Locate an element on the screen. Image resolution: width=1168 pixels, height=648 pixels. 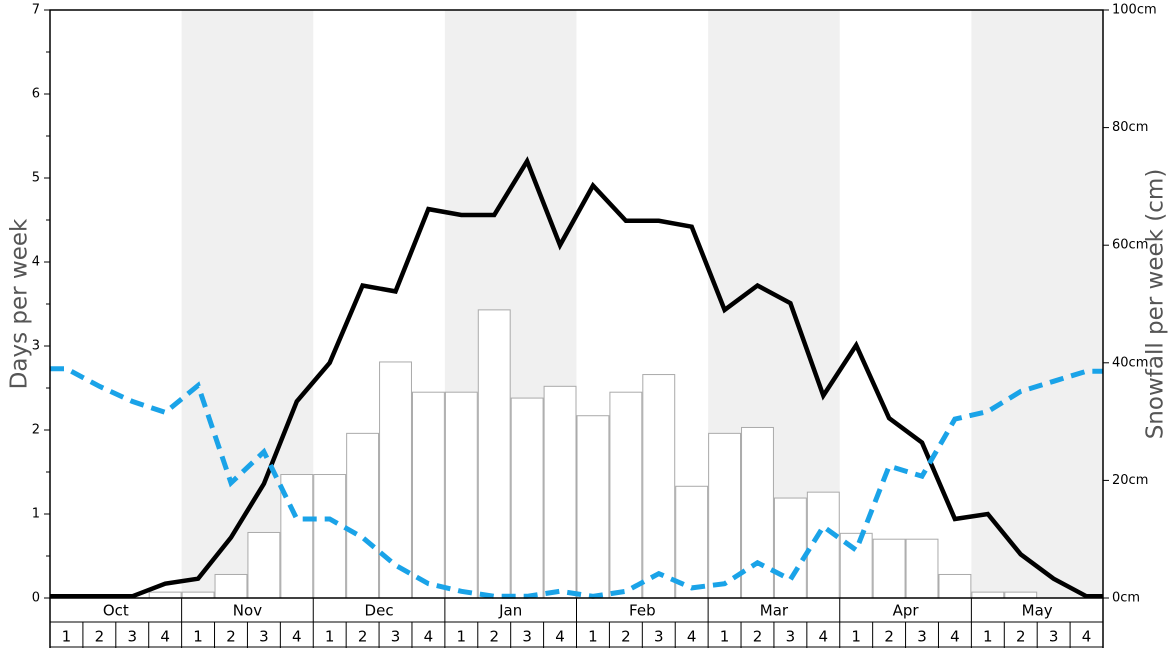
month-label: Oct is located at coordinates (116, 611).